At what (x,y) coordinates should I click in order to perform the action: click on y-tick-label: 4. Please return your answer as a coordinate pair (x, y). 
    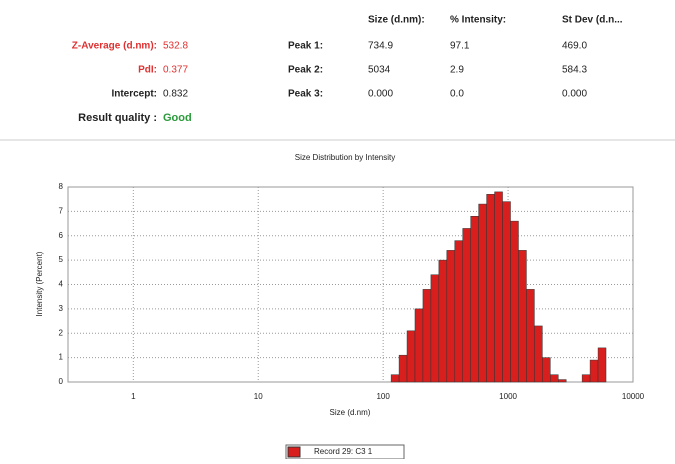
    Looking at the image, I should click on (61, 284).